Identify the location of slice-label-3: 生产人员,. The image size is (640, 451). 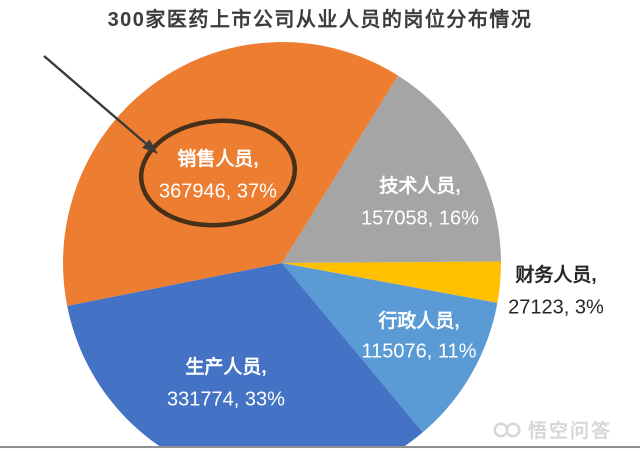
(225, 366).